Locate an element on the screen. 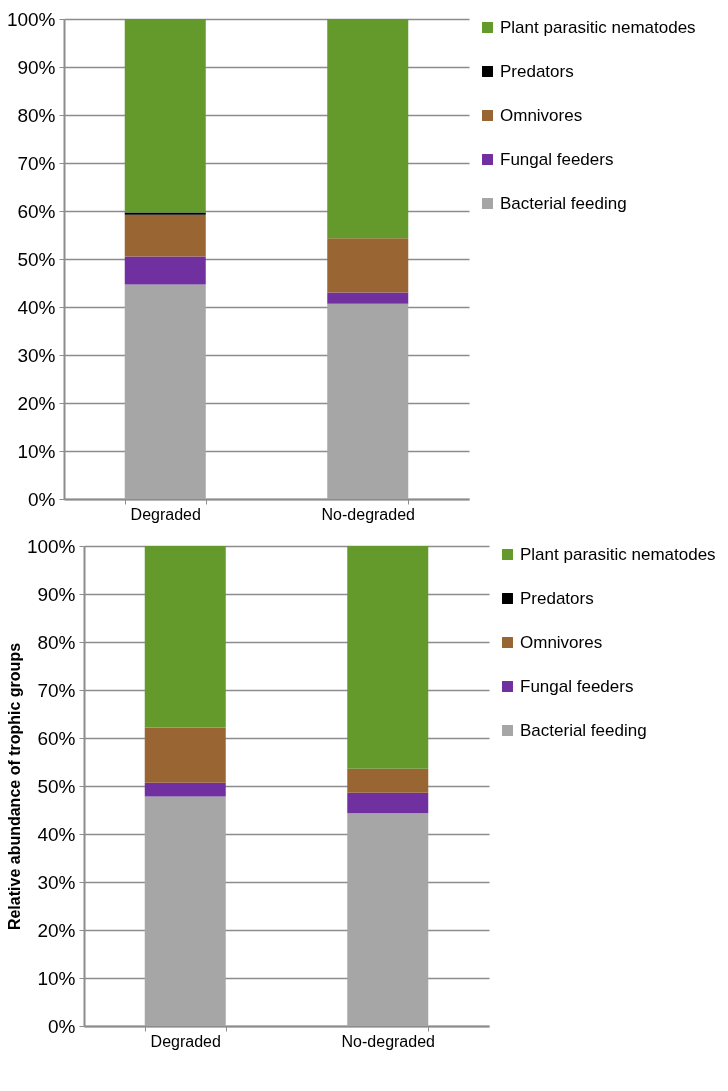 Image resolution: width=728 pixels, height=1091 pixels. y-axis-title: Relative abundance of trophic groups is located at coordinates (14, 786).